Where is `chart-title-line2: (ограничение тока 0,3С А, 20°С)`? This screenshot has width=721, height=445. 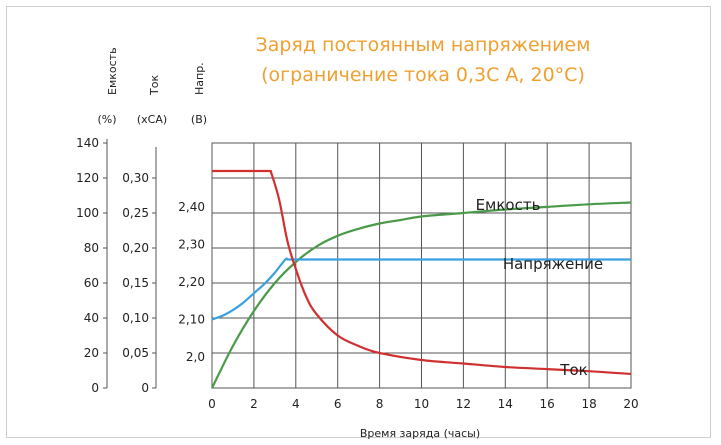
chart-title-line2: (ограничение тока 0,3С А, 20°С) is located at coordinates (423, 75).